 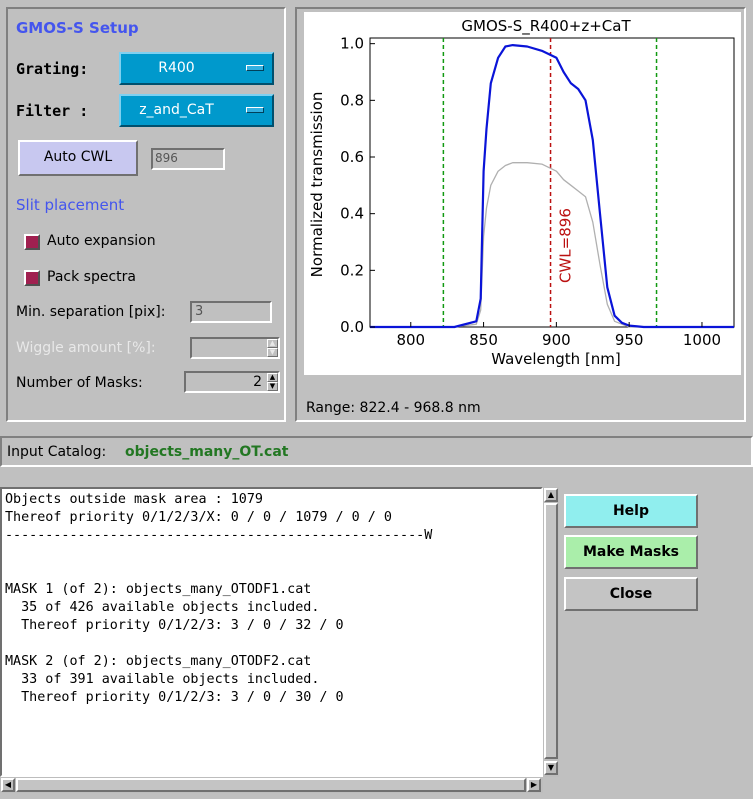 I want to click on wiggle-spinner: ▲ ▼, so click(x=272, y=348).